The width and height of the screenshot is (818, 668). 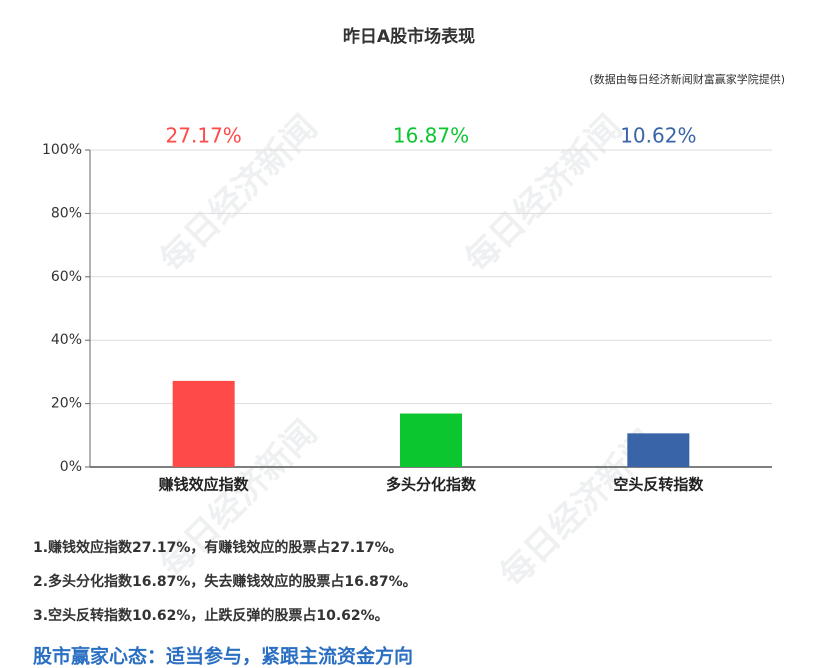 What do you see at coordinates (431, 485) in the screenshot?
I see `x-tick-label: 多头分化指数` at bounding box center [431, 485].